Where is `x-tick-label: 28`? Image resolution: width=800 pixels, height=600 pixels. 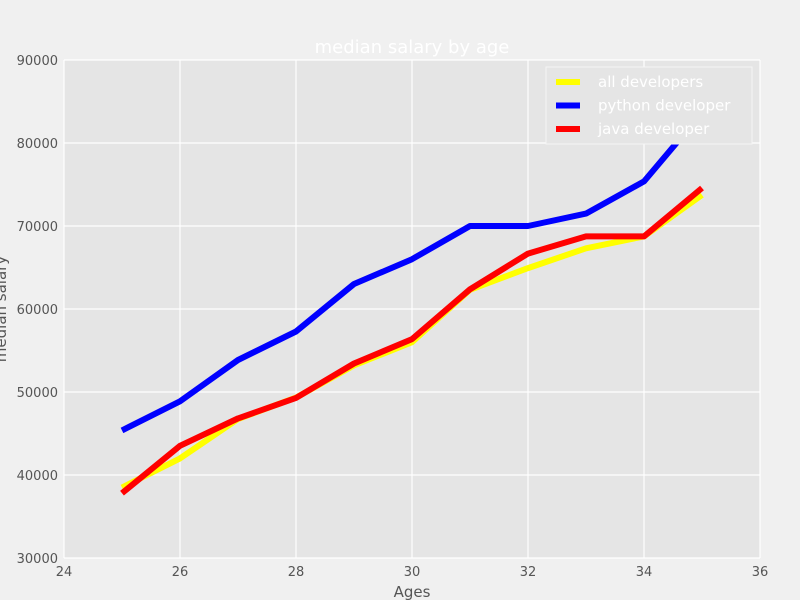 x-tick-label: 28 is located at coordinates (296, 572).